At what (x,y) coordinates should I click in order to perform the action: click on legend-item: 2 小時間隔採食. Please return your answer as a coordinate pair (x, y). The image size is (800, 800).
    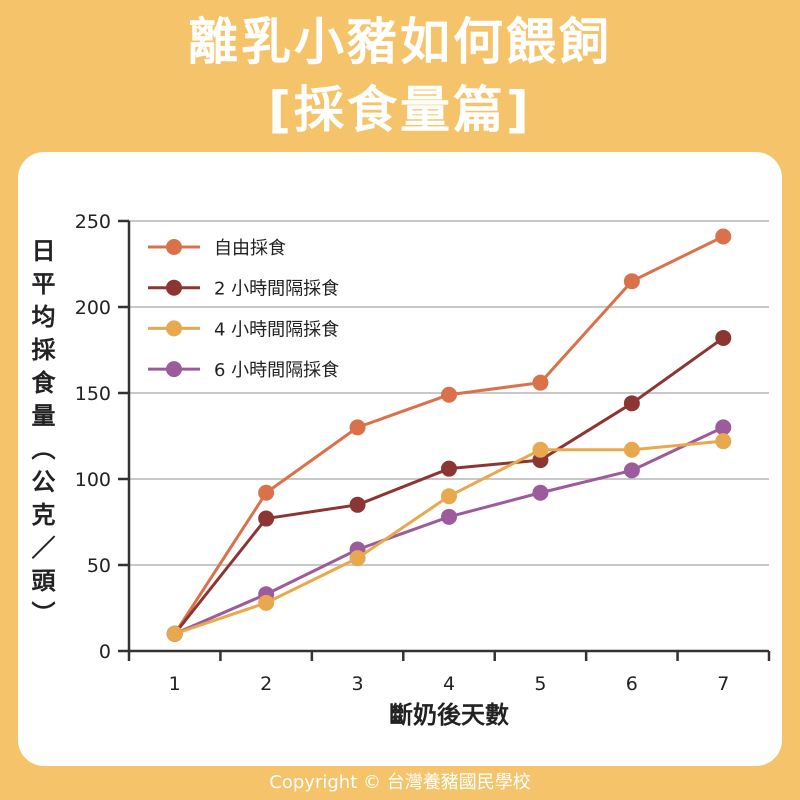
    Looking at the image, I should click on (243, 289).